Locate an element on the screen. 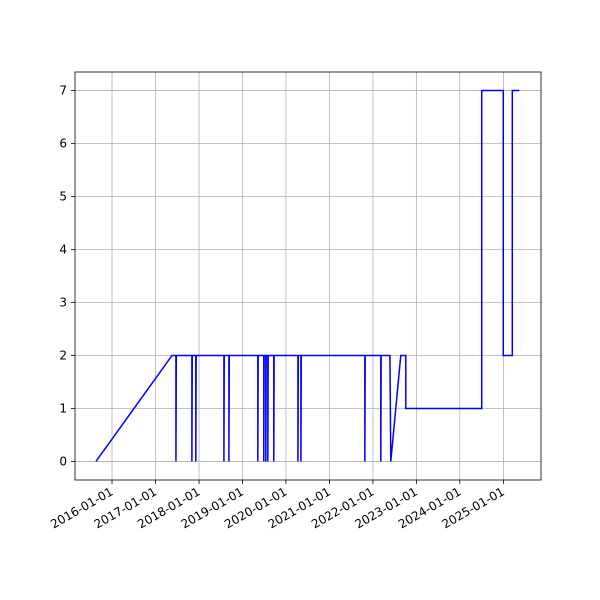 The image size is (600, 600). y-tick-label: 3 is located at coordinates (63, 302).